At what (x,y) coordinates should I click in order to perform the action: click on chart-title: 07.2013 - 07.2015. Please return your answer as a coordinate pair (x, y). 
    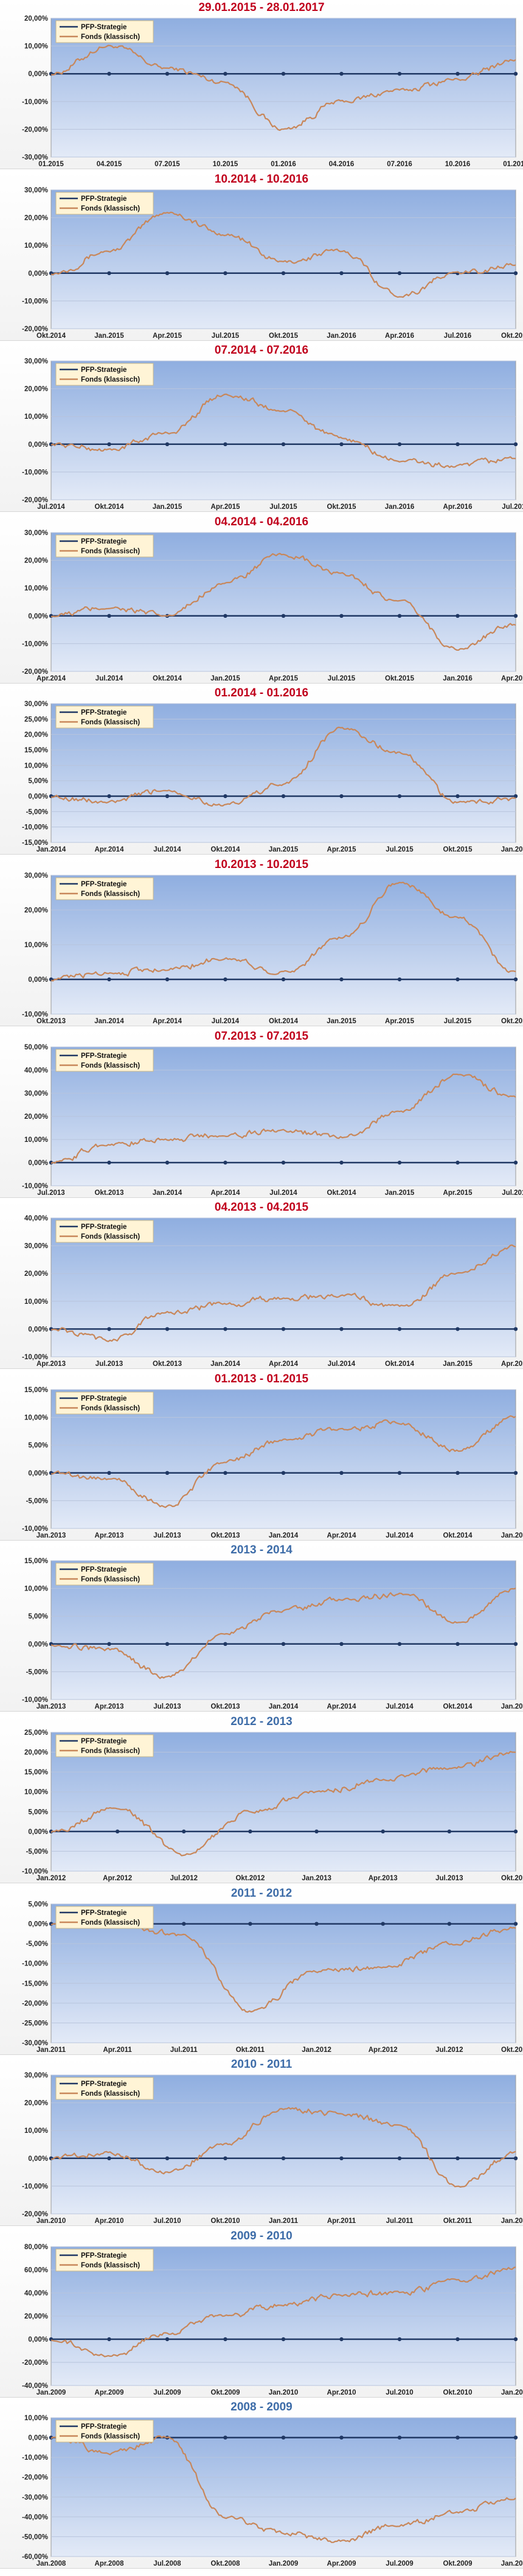
    Looking at the image, I should click on (261, 1036).